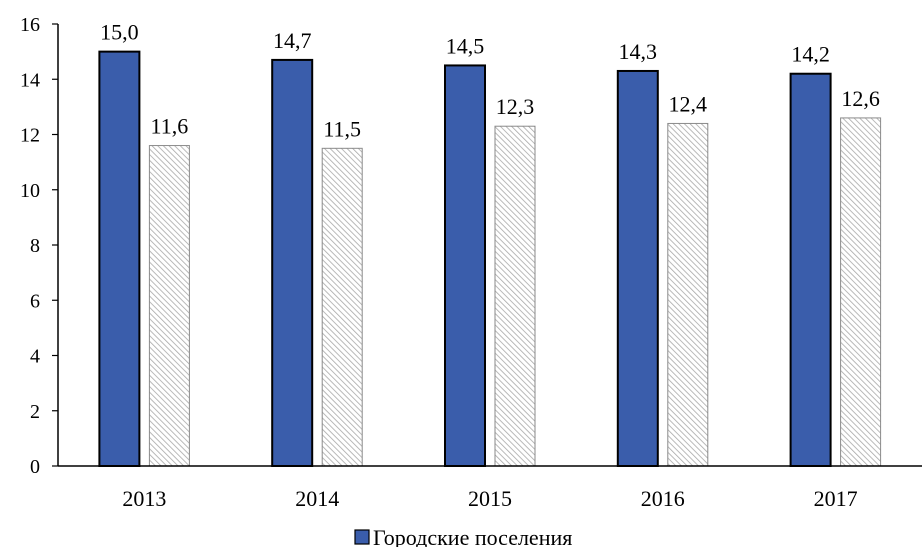 This screenshot has width=922, height=547. Describe the element at coordinates (362, 537) in the screenshot. I see `legend-swatch` at that location.